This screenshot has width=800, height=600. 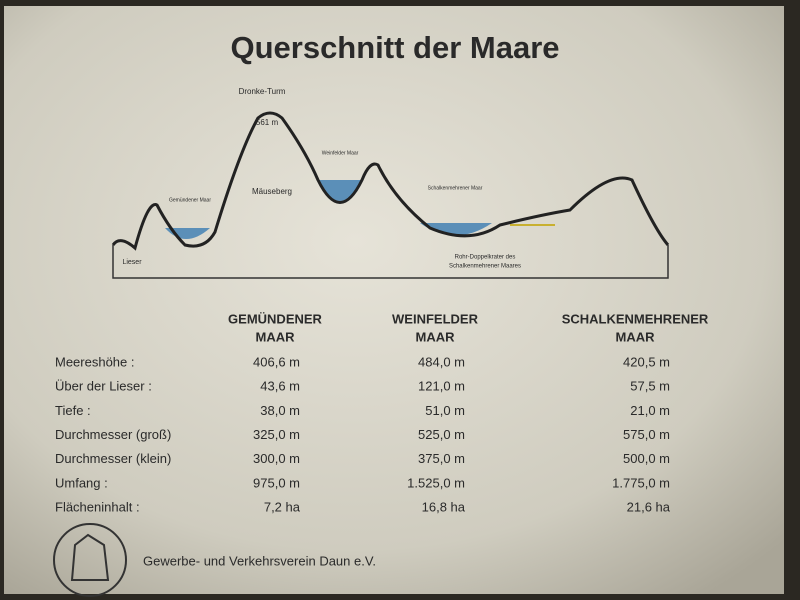 I want to click on row-label: Umfang :, so click(x=81, y=482).